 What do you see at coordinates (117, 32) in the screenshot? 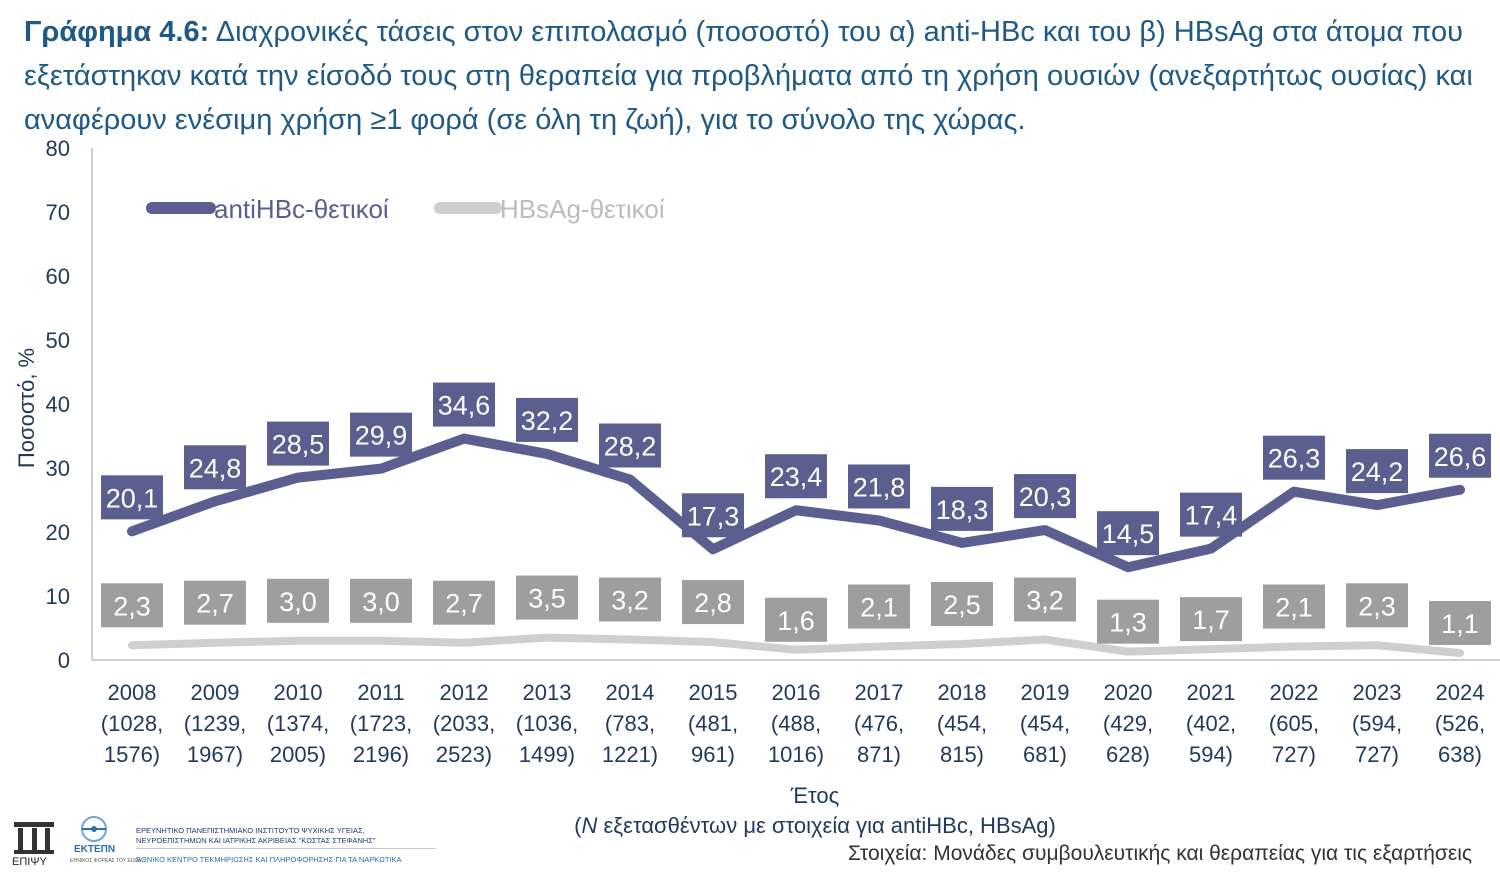
I see `chart-title-label: Γράφημα 4.6:` at bounding box center [117, 32].